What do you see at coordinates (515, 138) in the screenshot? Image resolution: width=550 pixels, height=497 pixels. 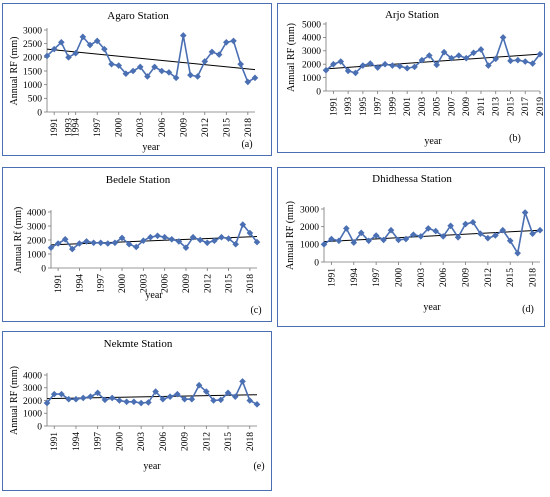 I see `panel-label: (b)` at bounding box center [515, 138].